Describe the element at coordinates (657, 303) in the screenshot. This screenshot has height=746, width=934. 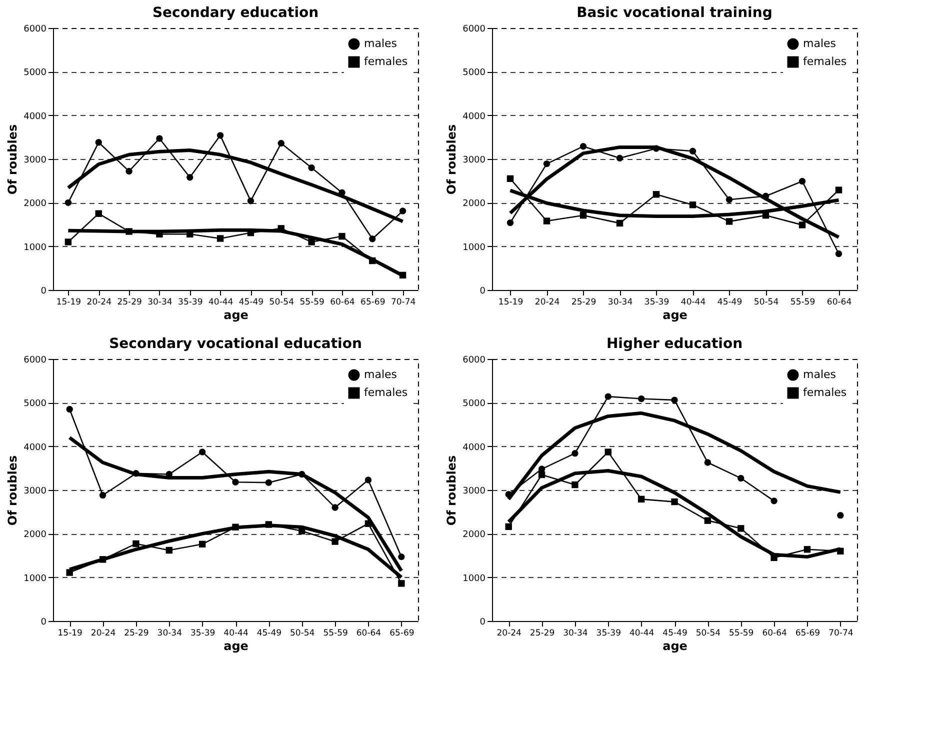
I see `x-tick-label: 35-39` at that location.